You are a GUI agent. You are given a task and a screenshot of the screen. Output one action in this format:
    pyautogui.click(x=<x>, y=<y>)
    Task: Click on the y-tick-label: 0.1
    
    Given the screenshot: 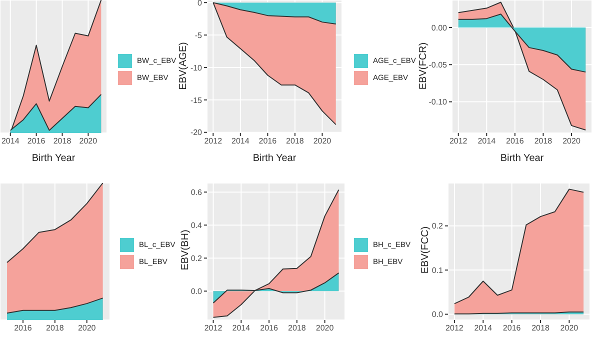 What is the action you would take?
    pyautogui.click(x=438, y=270)
    